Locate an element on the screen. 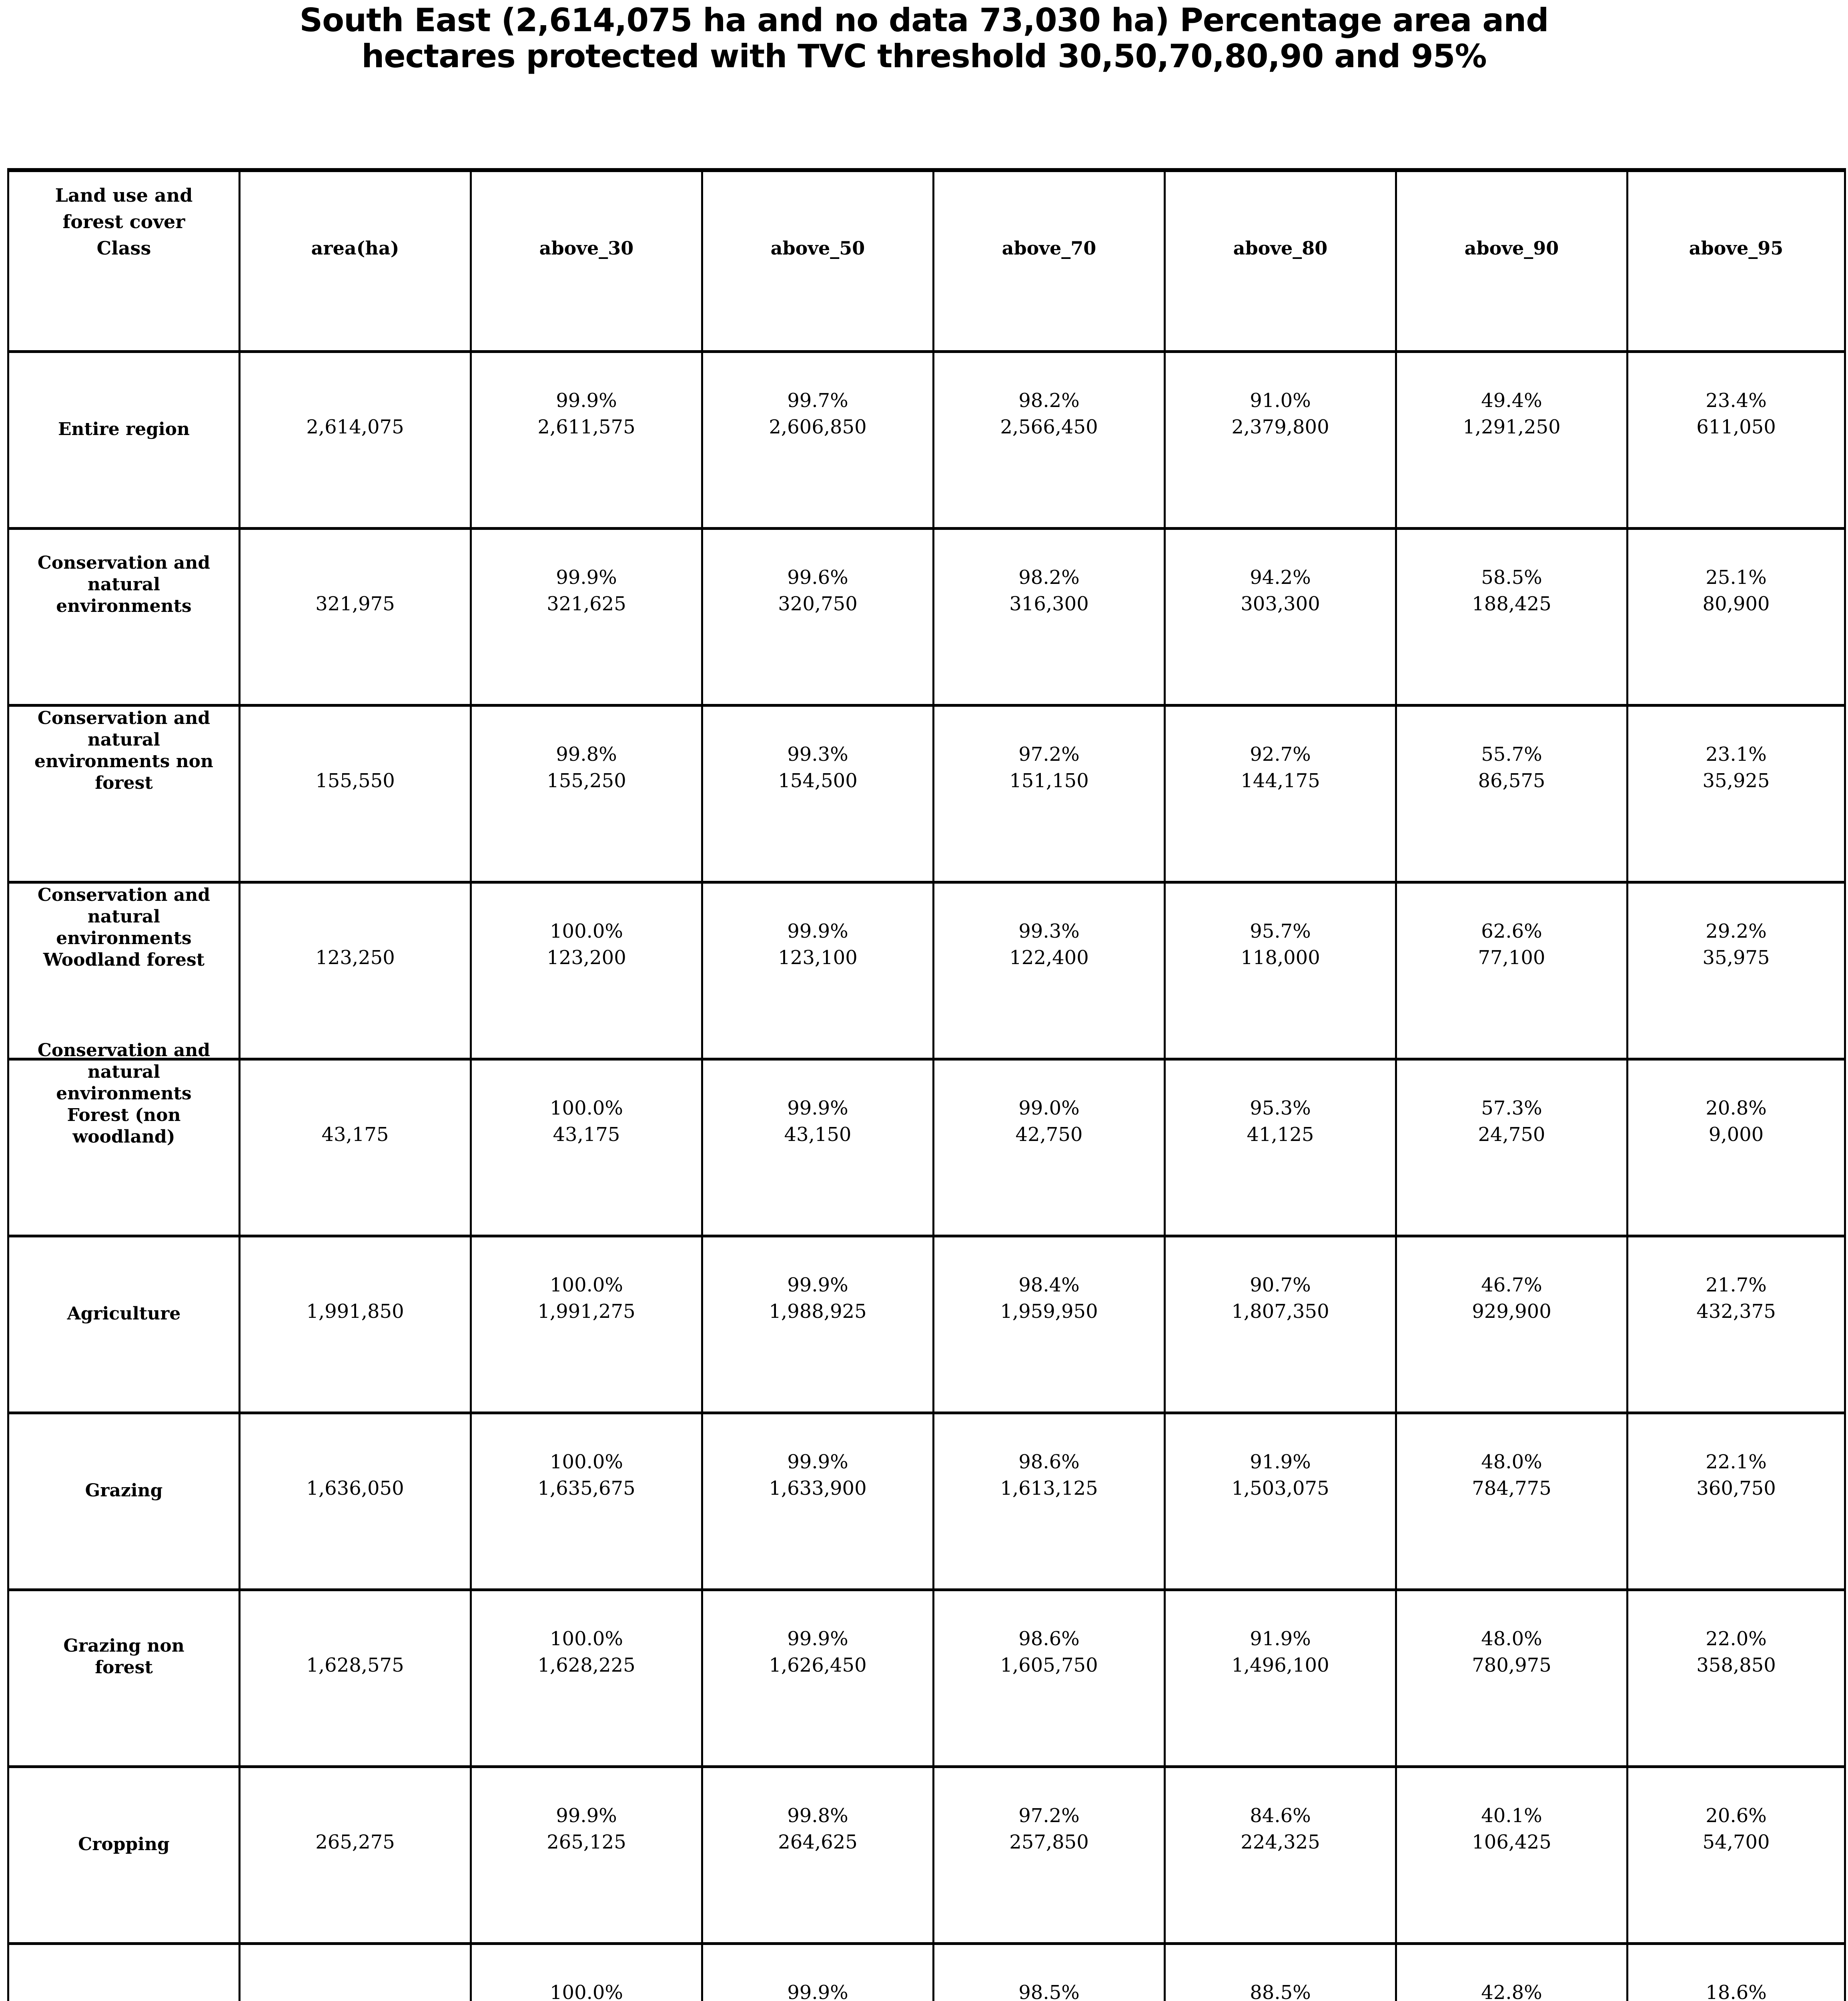 Image resolution: width=1848 pixels, height=2001 pixels. value-cell-above-30: 99.8% 155,250 is located at coordinates (587, 794).